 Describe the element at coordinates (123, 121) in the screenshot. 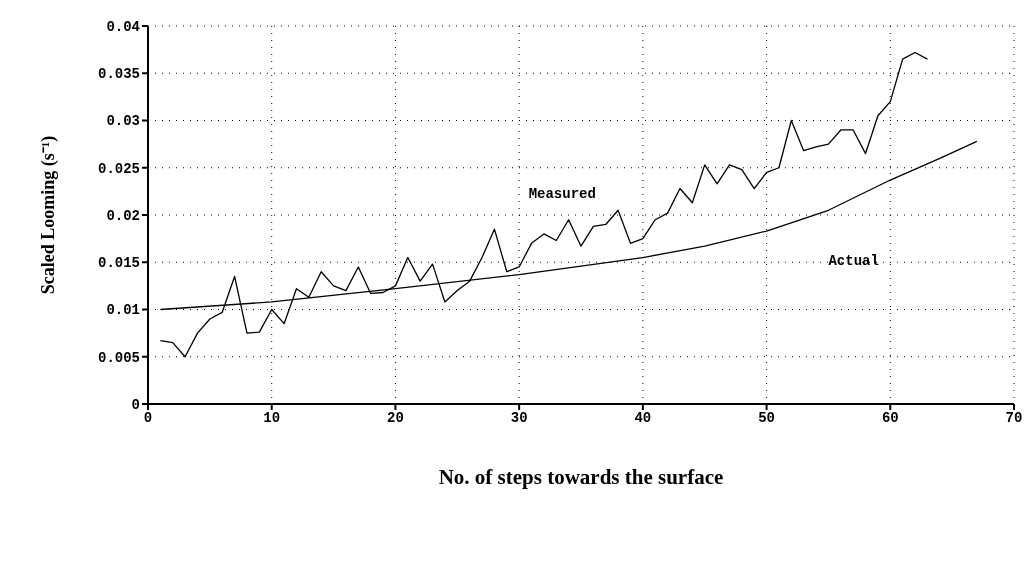

I see `y-tick-label: 0.03` at that location.